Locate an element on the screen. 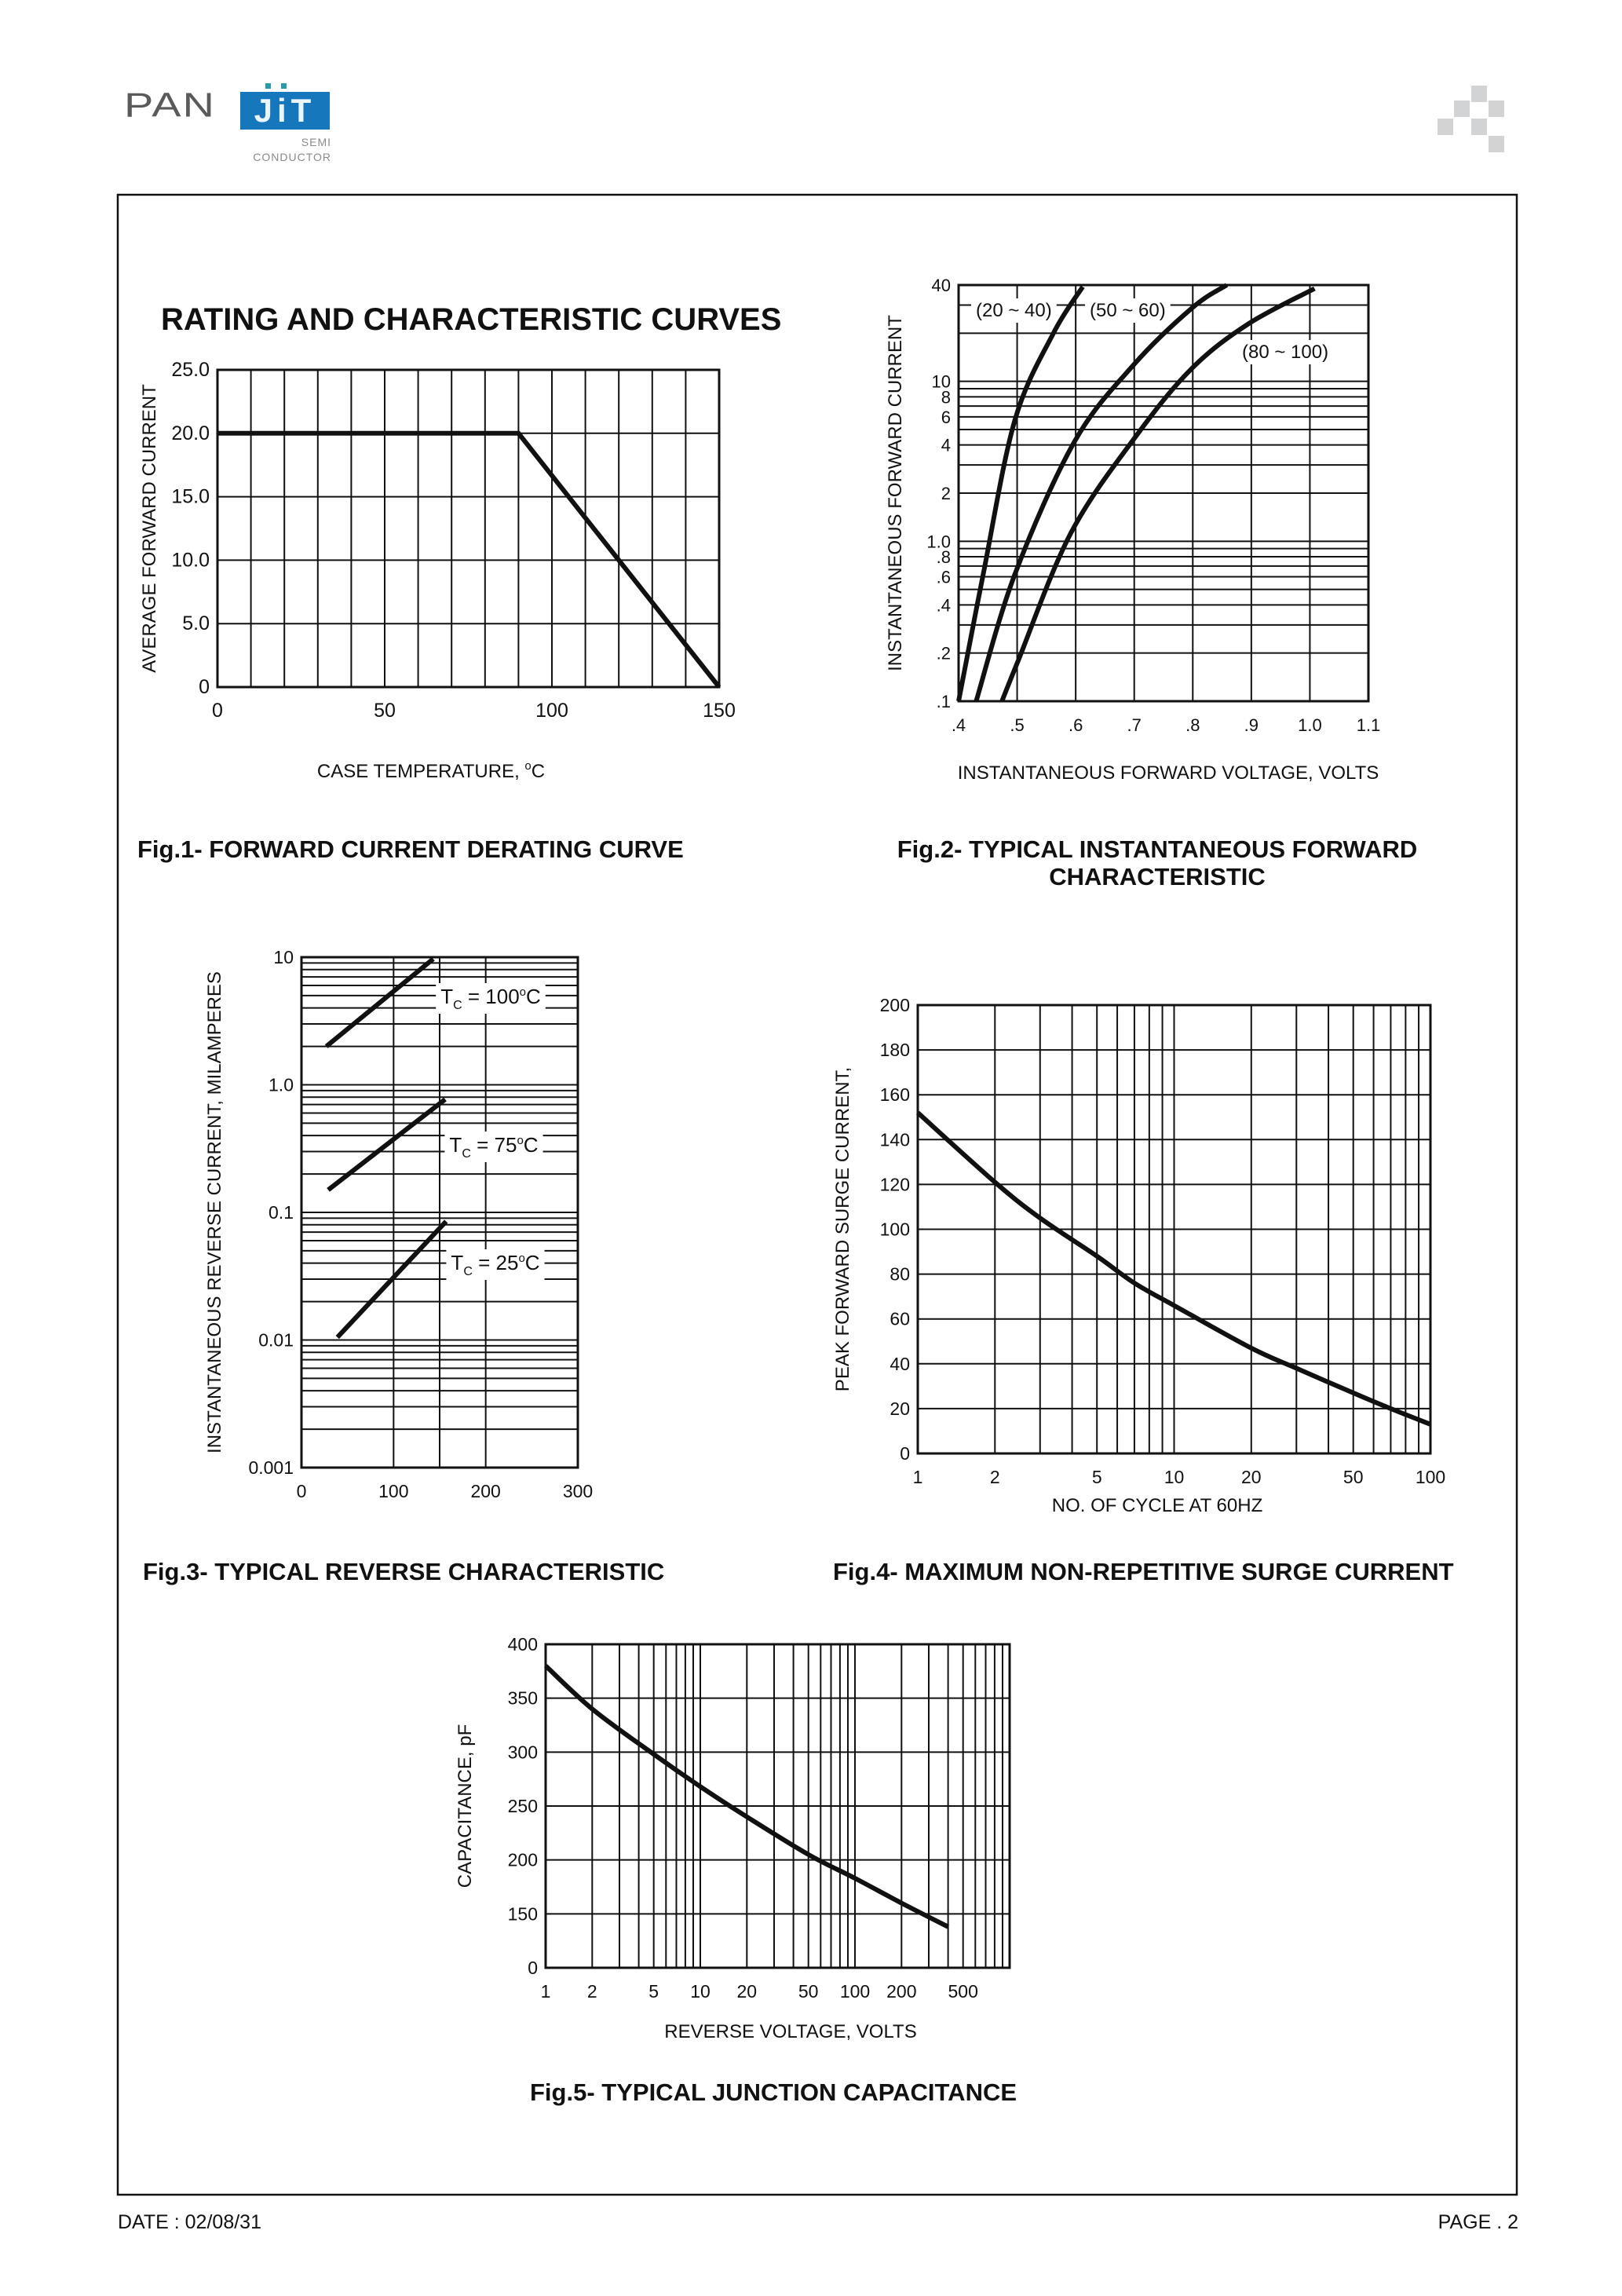 The image size is (1622, 2296). y-tick-label: .2 is located at coordinates (944, 654).